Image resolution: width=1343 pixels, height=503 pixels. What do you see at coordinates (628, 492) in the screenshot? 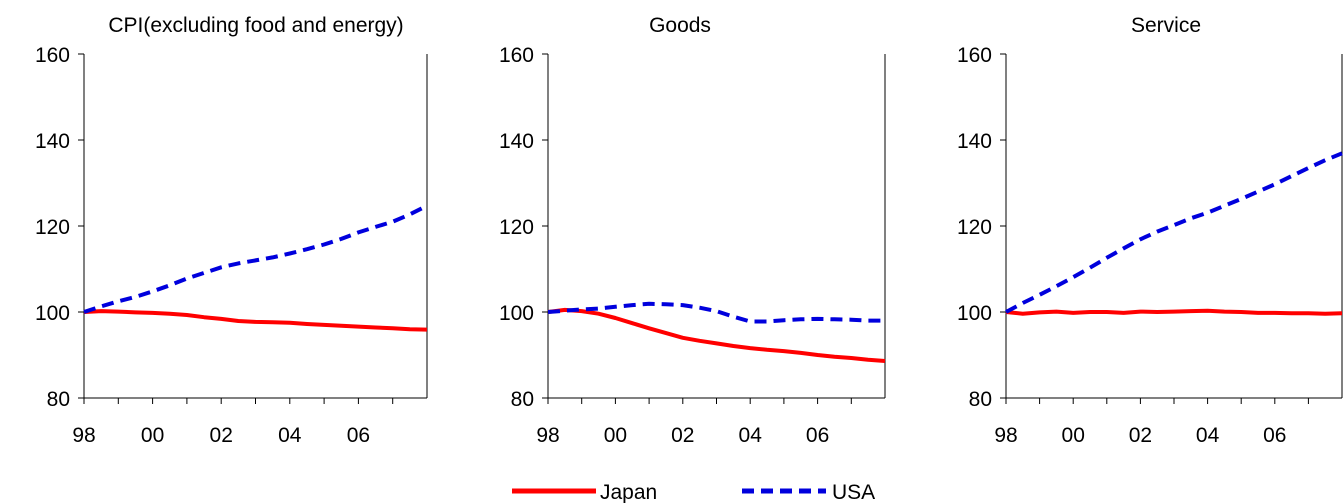
I see `legend-label-japan: Japan` at bounding box center [628, 492].